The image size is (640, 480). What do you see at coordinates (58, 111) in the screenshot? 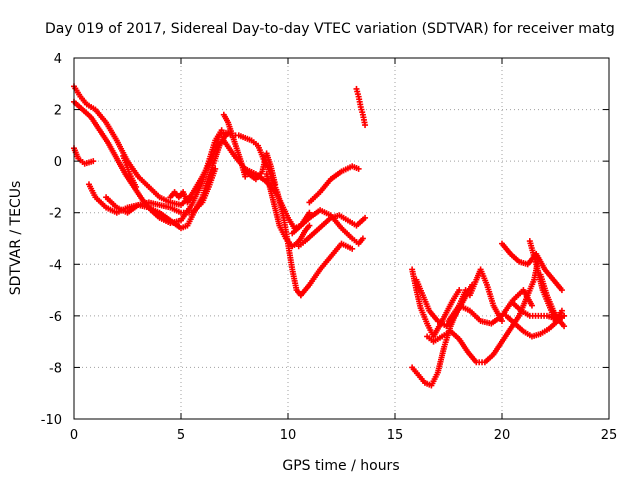
I see `y-tick-label: 2` at bounding box center [58, 111].